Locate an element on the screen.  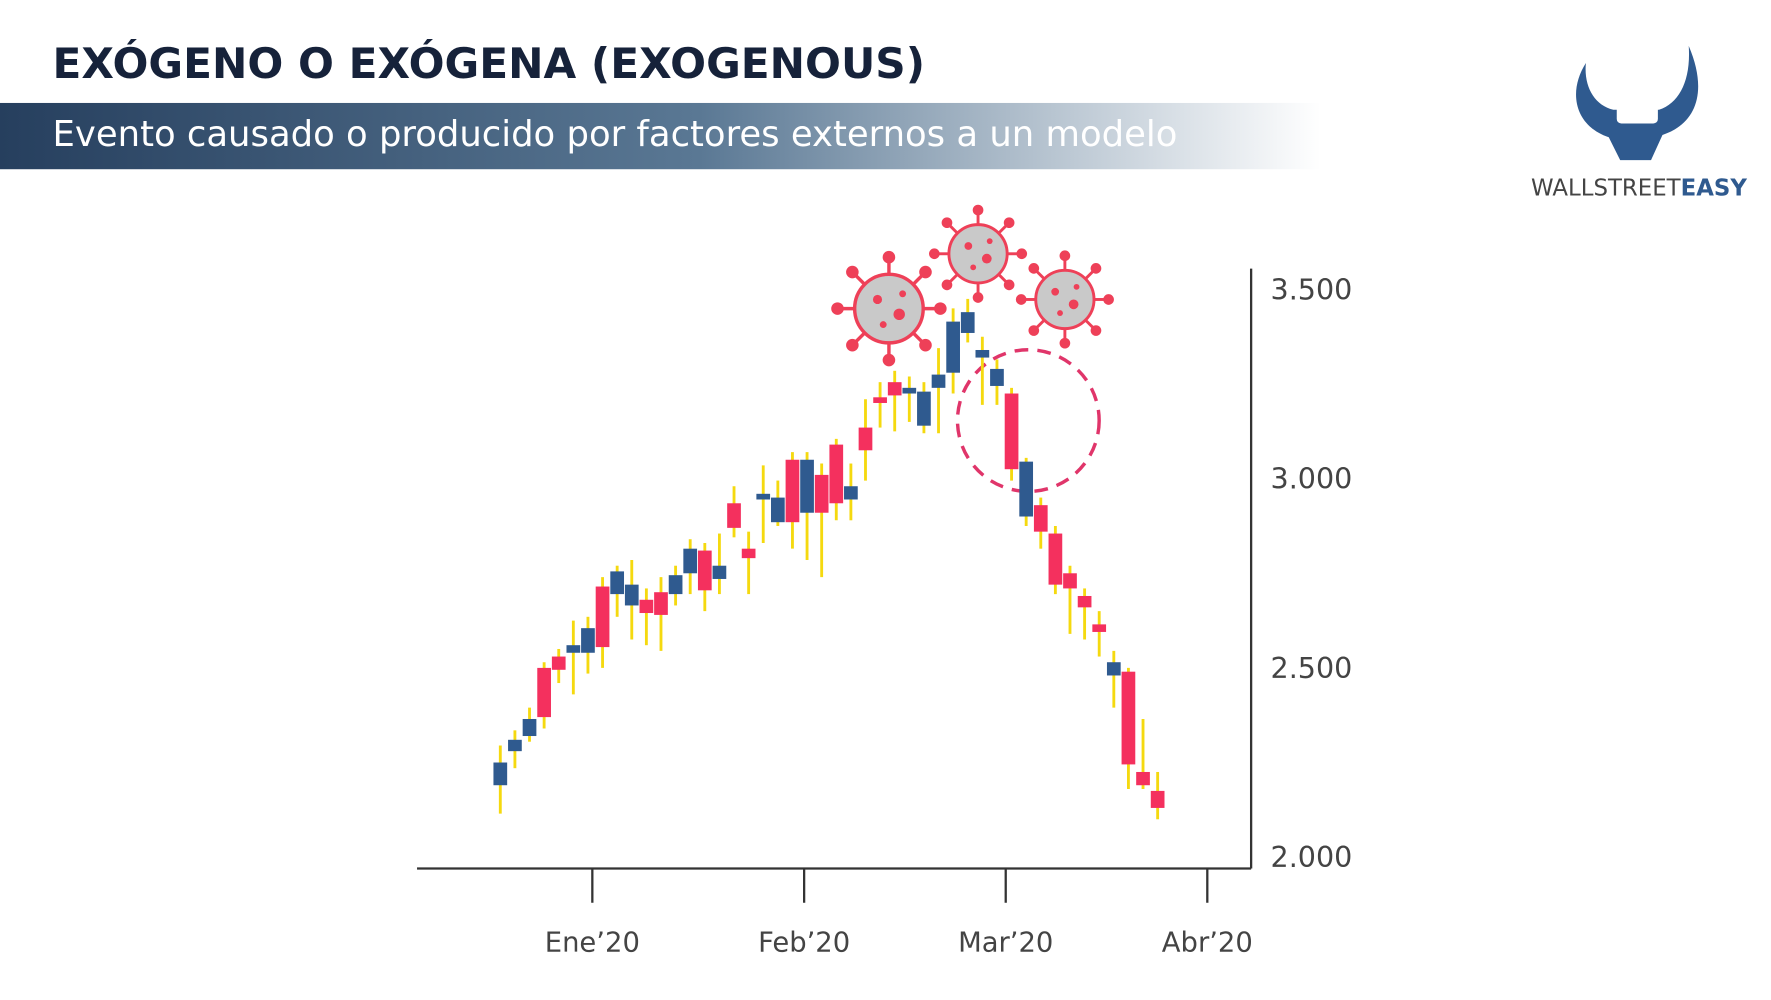
y-tick-label: 2.500 is located at coordinates (1312, 668).